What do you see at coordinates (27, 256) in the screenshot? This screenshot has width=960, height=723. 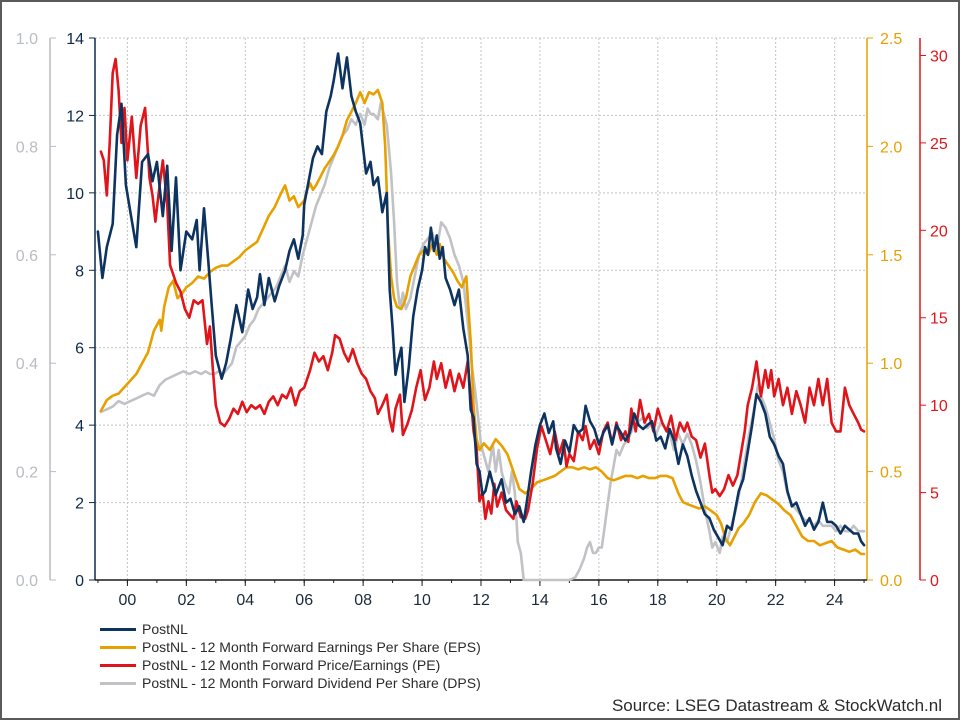 I see `far-left-axis-tick-label: 0.6` at bounding box center [27, 256].